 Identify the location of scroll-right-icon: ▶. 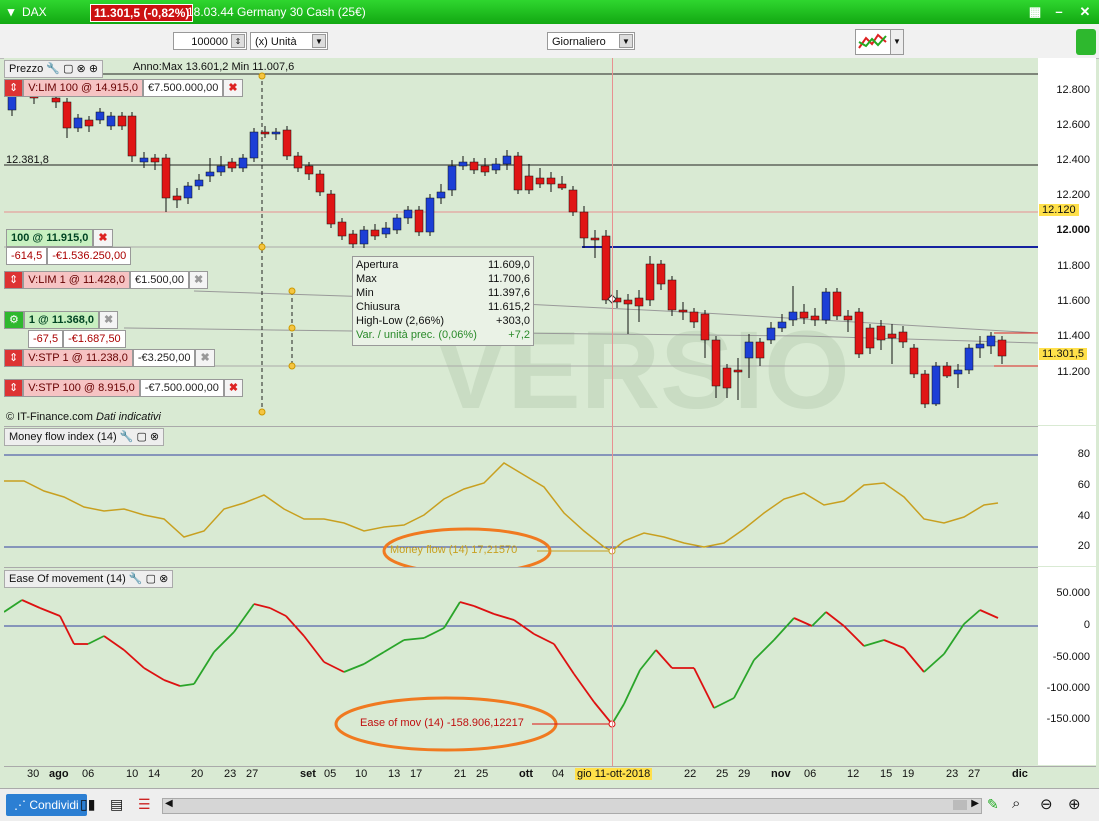
(975, 803).